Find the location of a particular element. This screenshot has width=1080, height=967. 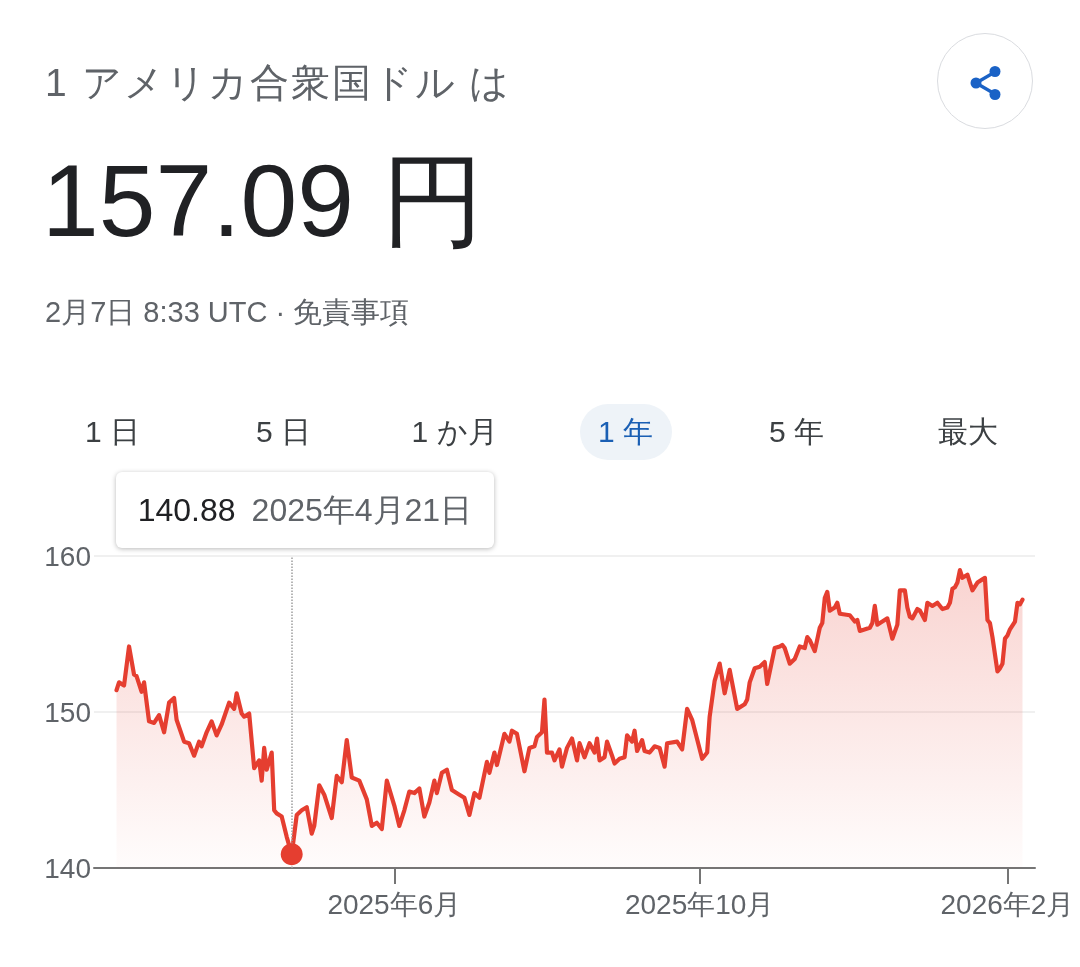

tooltip-card: 140.88 2025年4月21日 is located at coordinates (305, 510).